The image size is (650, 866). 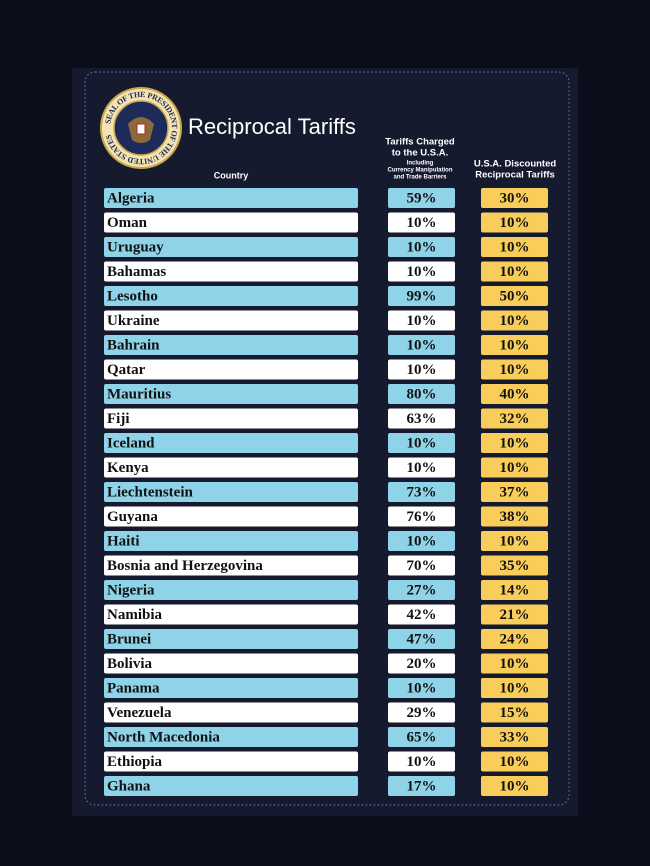 I want to click on discounted-value: 24%, so click(x=515, y=639).